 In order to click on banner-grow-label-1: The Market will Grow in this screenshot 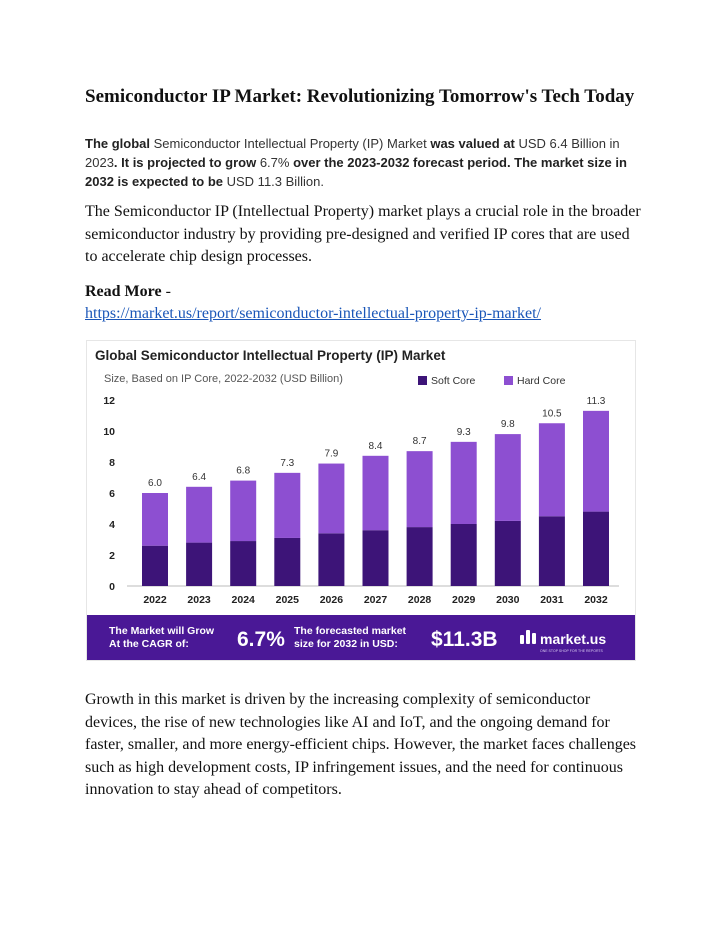, I will do `click(162, 631)`.